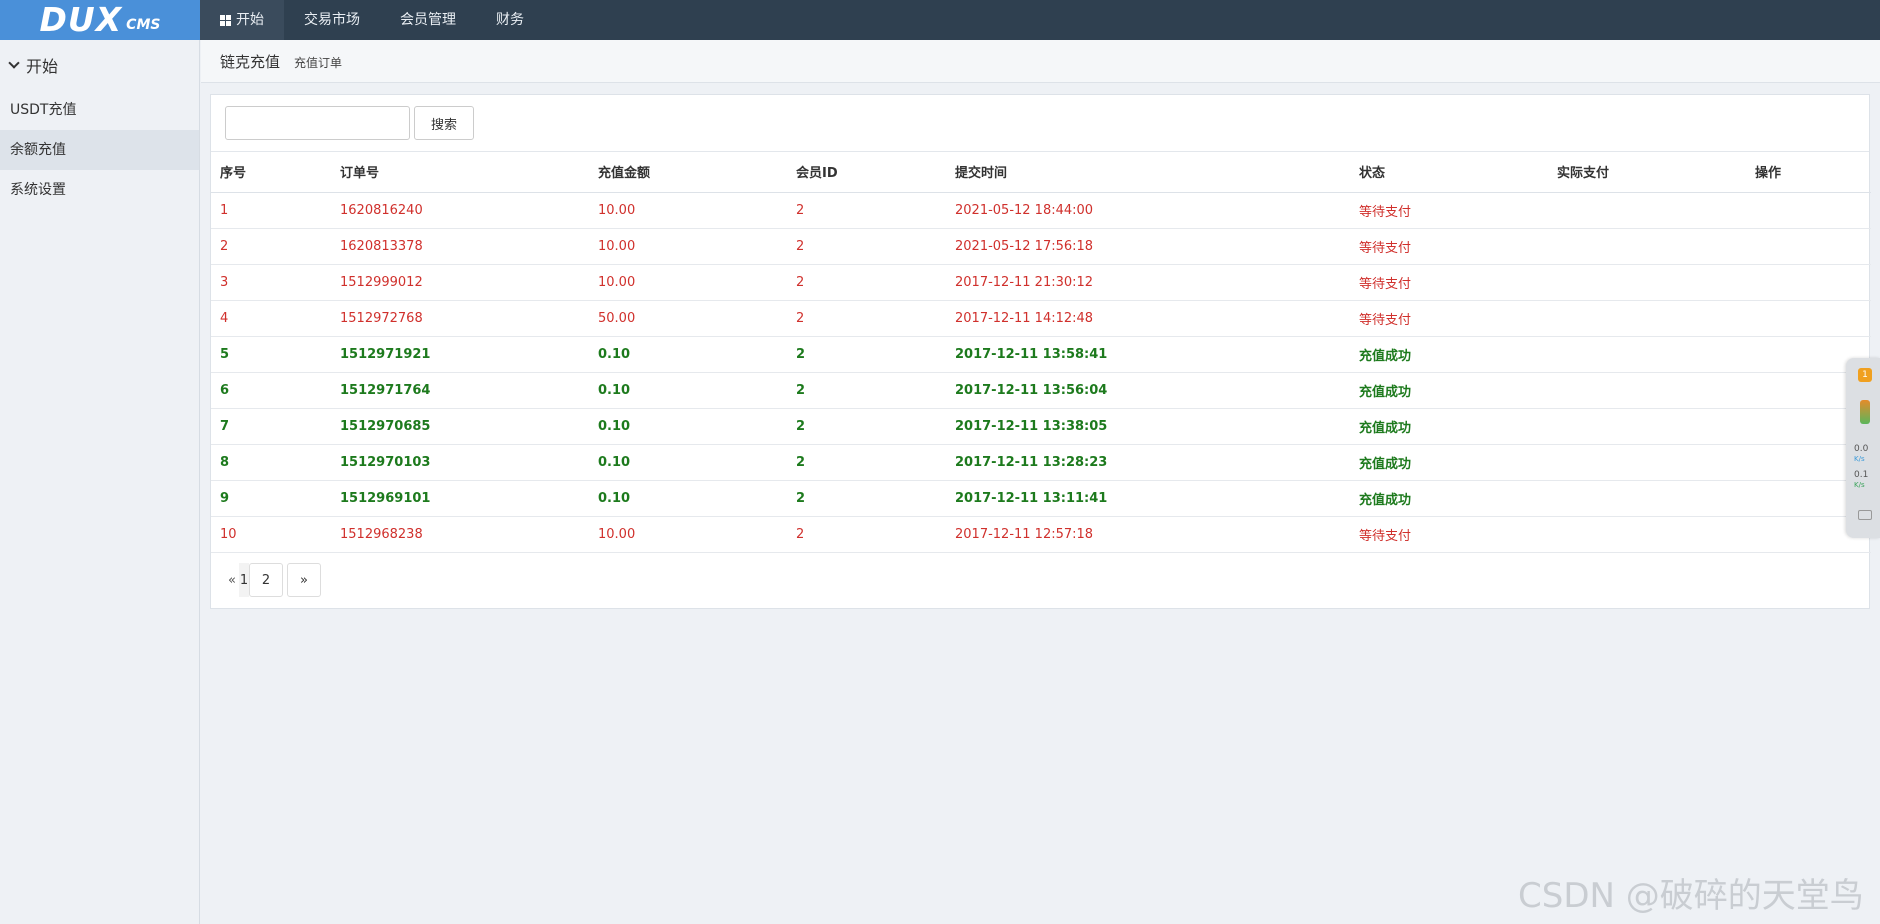 The width and height of the screenshot is (1880, 924). What do you see at coordinates (940, 20) in the screenshot?
I see `top-navbar: DUX CMS 开始 交易市场 会员管理 财务` at bounding box center [940, 20].